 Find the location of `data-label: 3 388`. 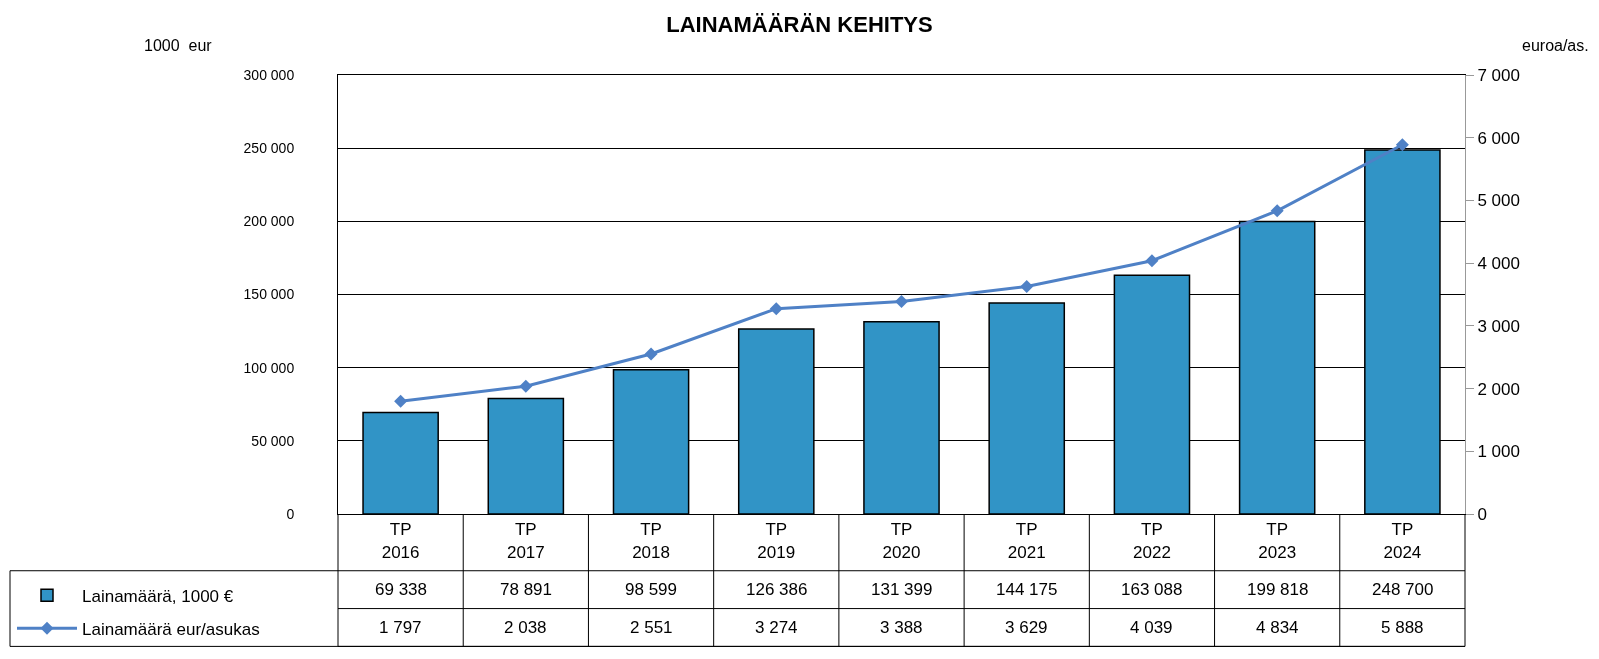

data-label: 3 388 is located at coordinates (901, 627).